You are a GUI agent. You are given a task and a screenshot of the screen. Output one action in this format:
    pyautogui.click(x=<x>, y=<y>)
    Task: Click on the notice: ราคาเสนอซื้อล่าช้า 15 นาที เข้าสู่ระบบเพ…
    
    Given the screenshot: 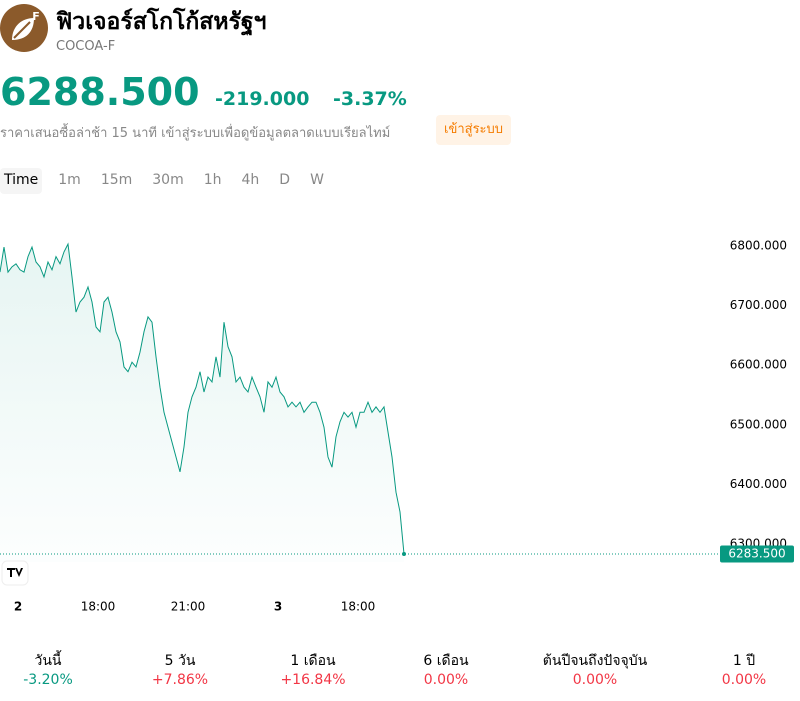 What is the action you would take?
    pyautogui.click(x=195, y=133)
    